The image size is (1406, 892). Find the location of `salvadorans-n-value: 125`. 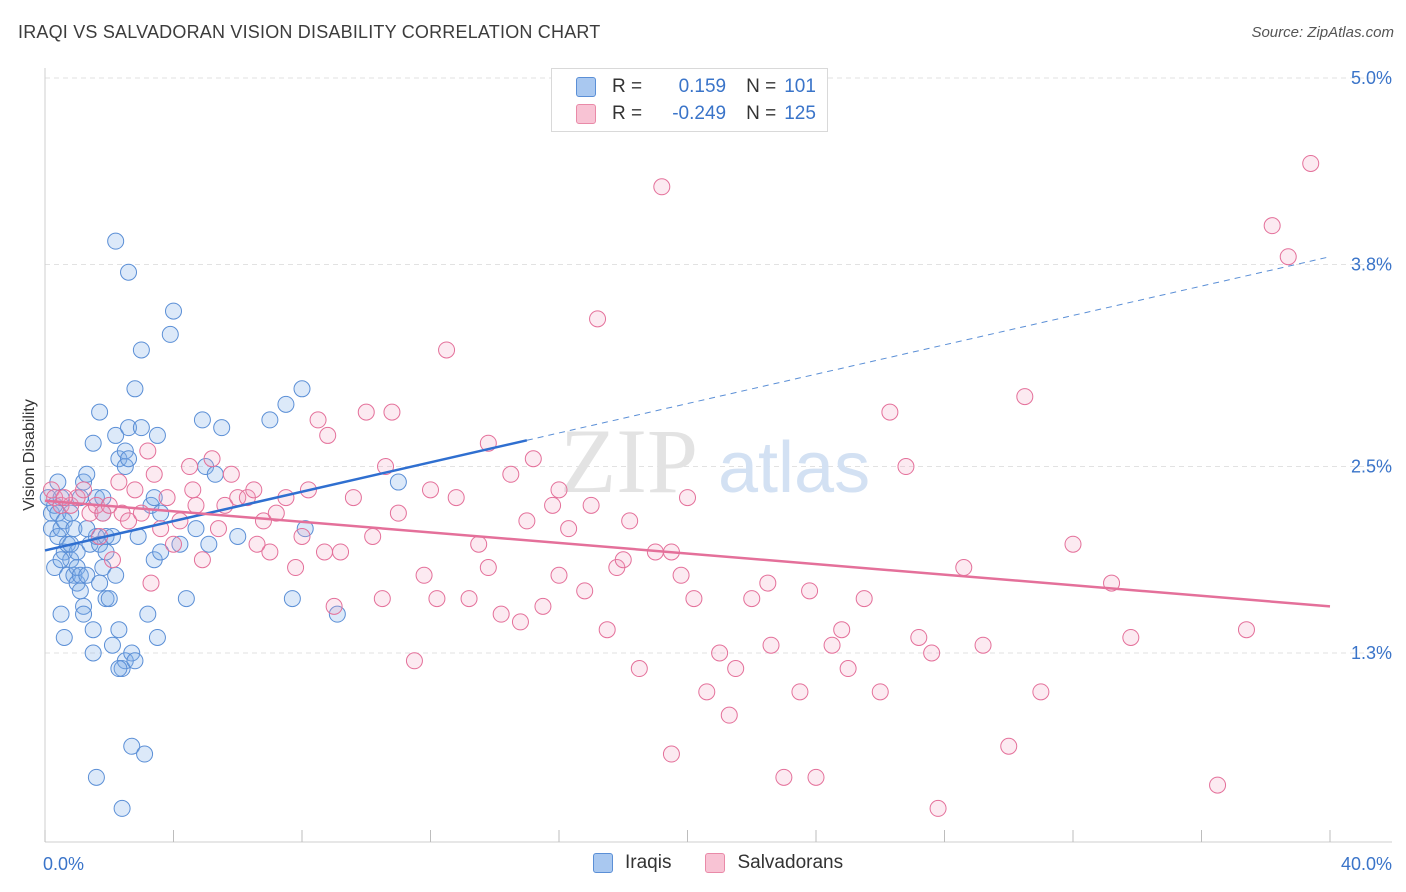

salvadorans-n-value: 125 is located at coordinates (800, 113).